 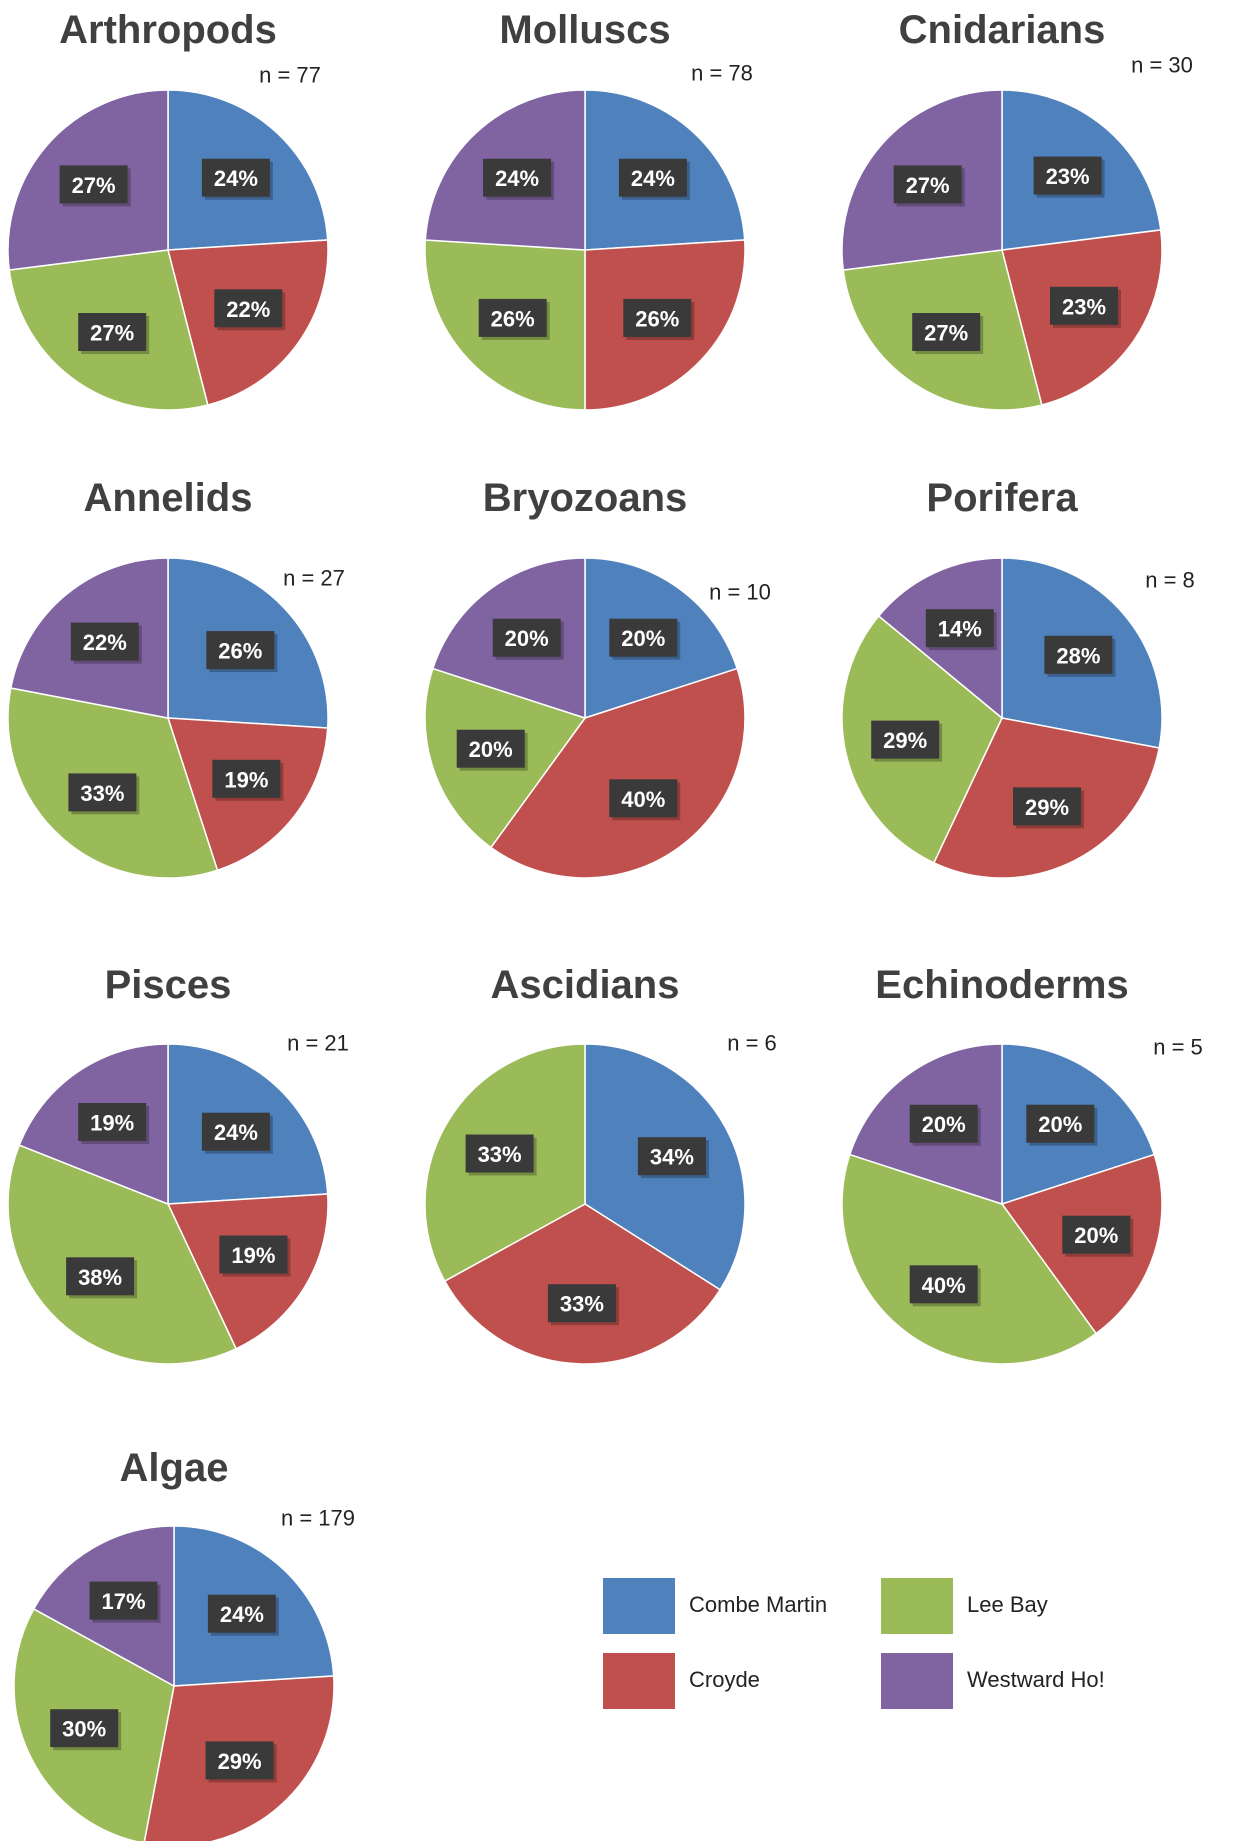 I want to click on legend-swatch-combe-martin, so click(x=639, y=1606).